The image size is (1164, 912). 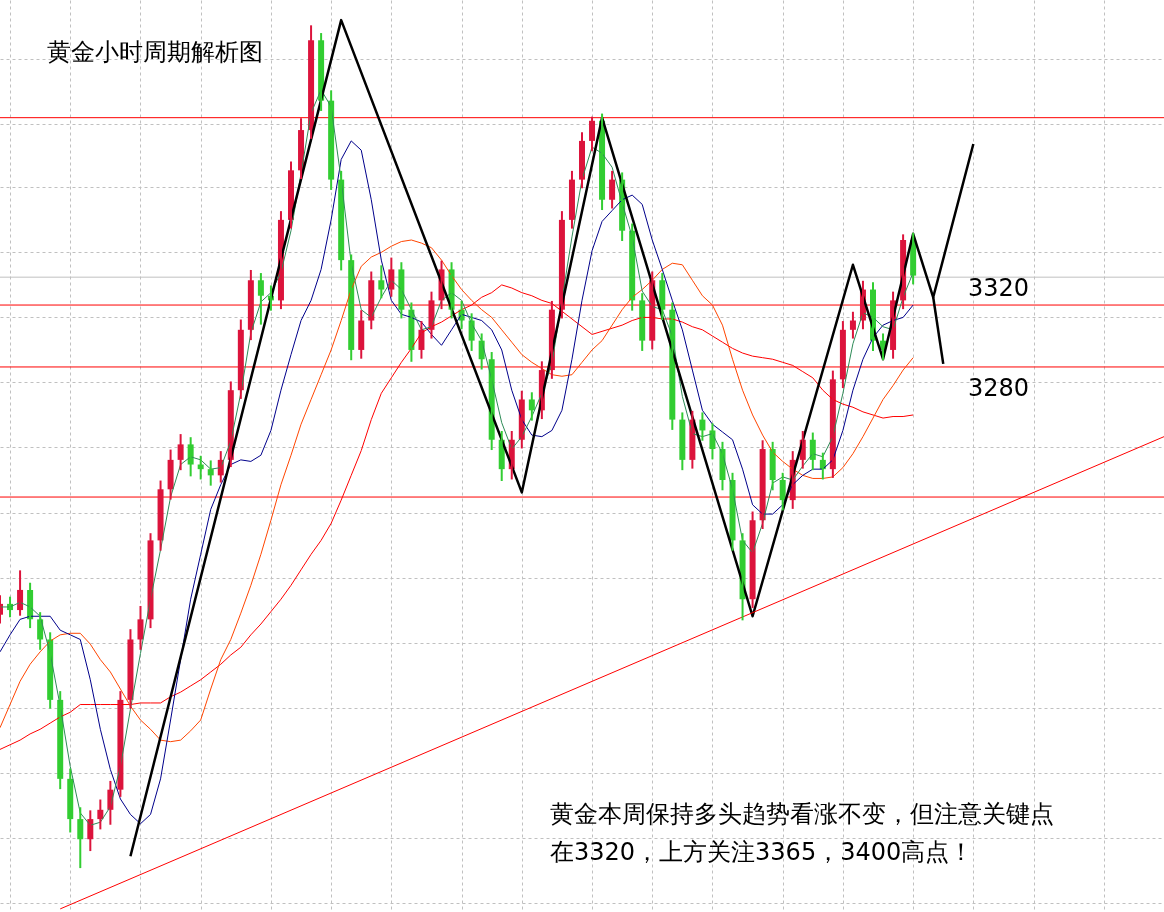 I want to click on text: 黄金小时周期解析图, so click(x=155, y=52).